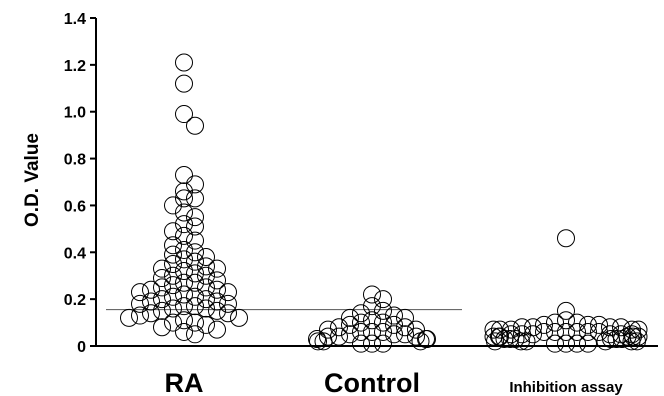 The height and width of the screenshot is (396, 664). I want to click on y-axis-ticks: 0 0.2 0.4 0.6 0.8 1.0 1.2 1.4, so click(80, 183).